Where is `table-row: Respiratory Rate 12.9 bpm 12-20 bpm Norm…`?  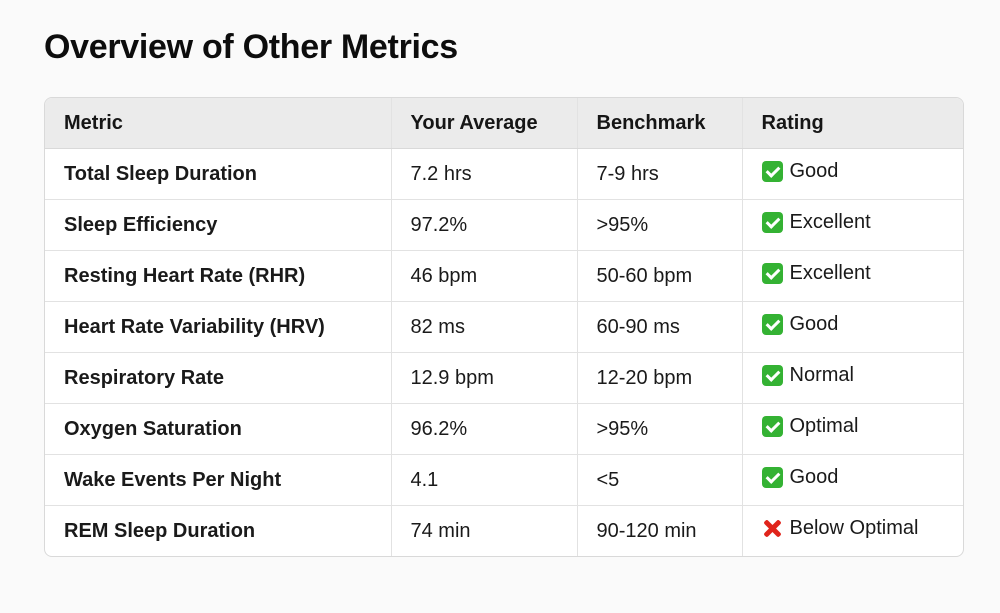 table-row: Respiratory Rate 12.9 bpm 12-20 bpm Norm… is located at coordinates (504, 378).